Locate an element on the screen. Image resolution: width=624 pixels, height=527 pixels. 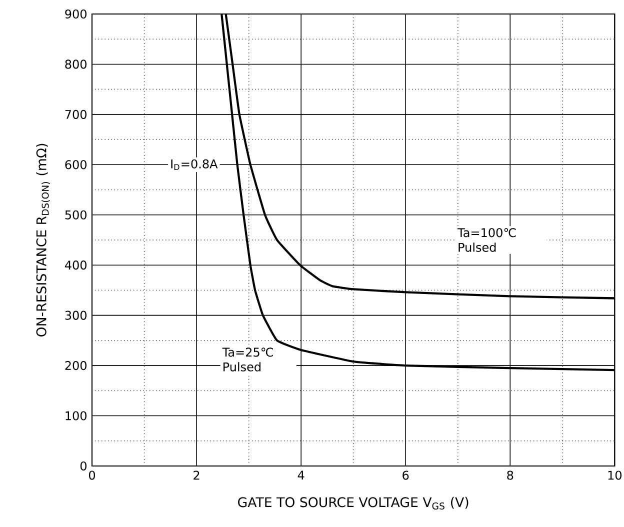
x-tick-label: 2 is located at coordinates (197, 475).